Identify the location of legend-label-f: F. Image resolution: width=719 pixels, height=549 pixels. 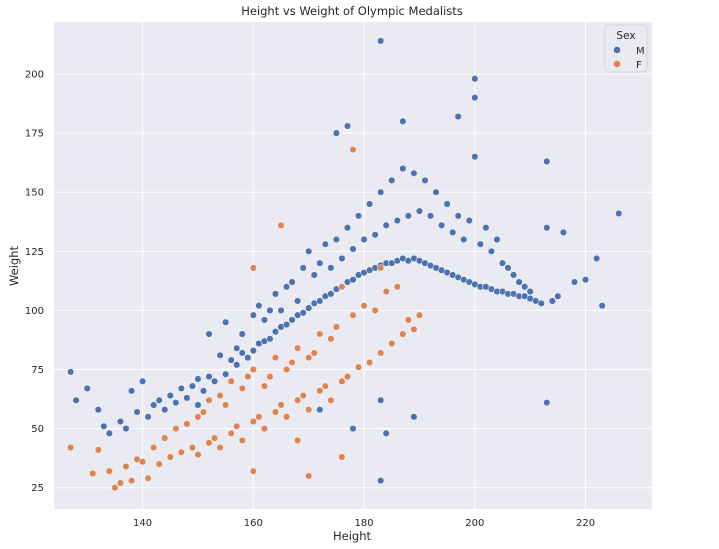
(639, 65).